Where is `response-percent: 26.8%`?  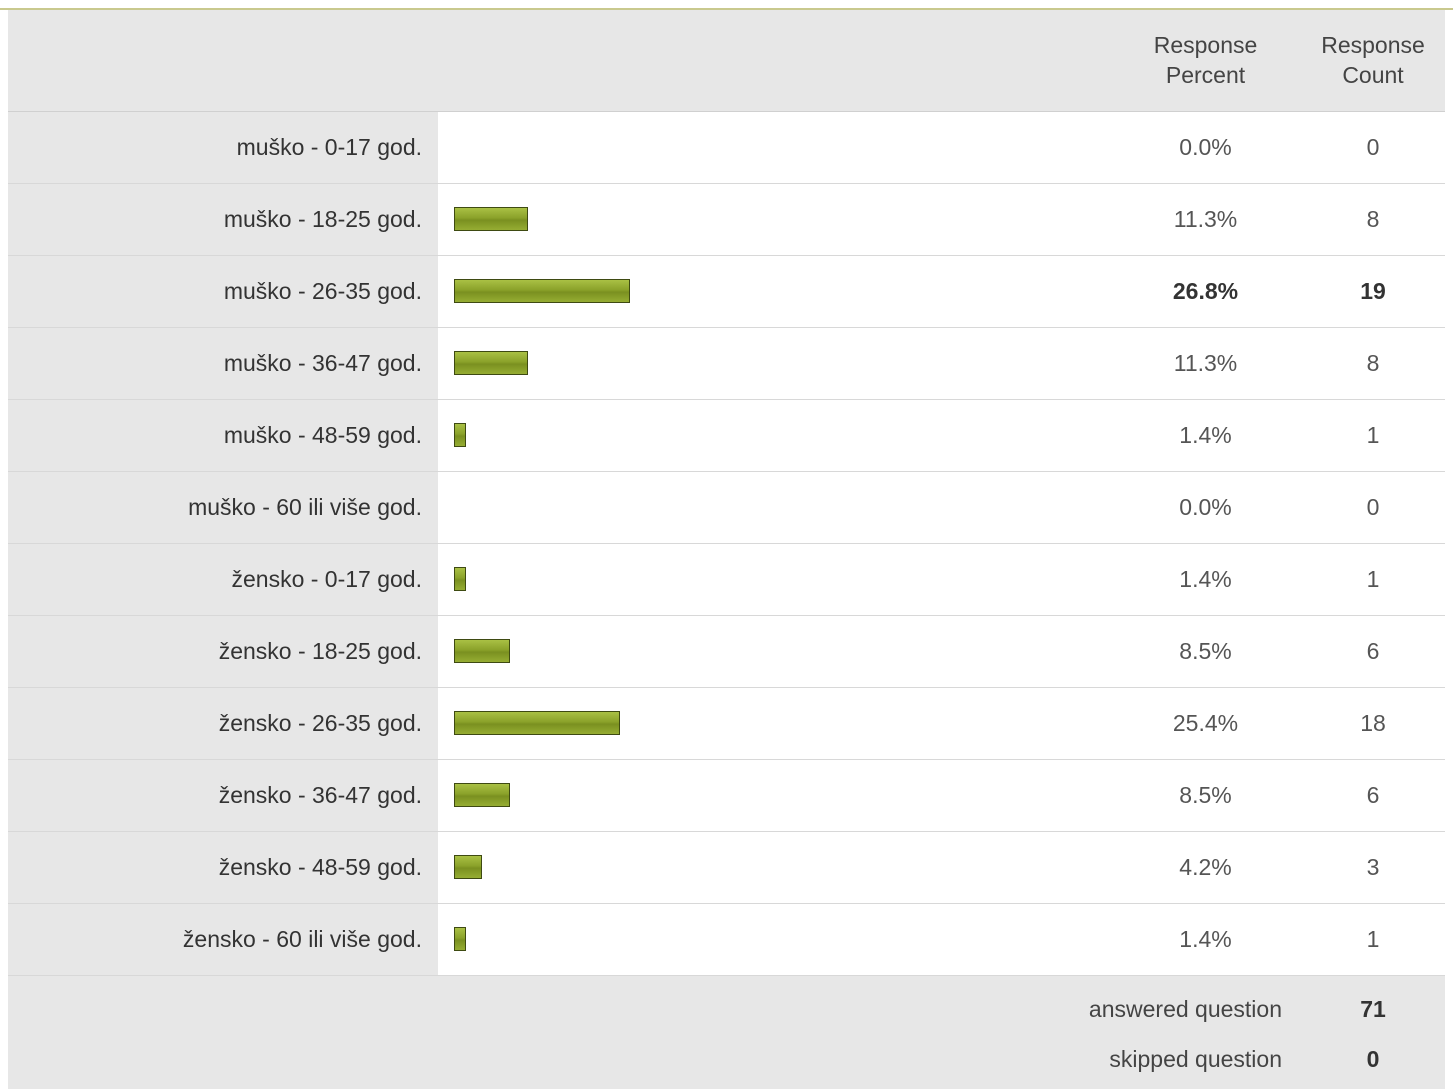 response-percent: 26.8% is located at coordinates (1205, 291).